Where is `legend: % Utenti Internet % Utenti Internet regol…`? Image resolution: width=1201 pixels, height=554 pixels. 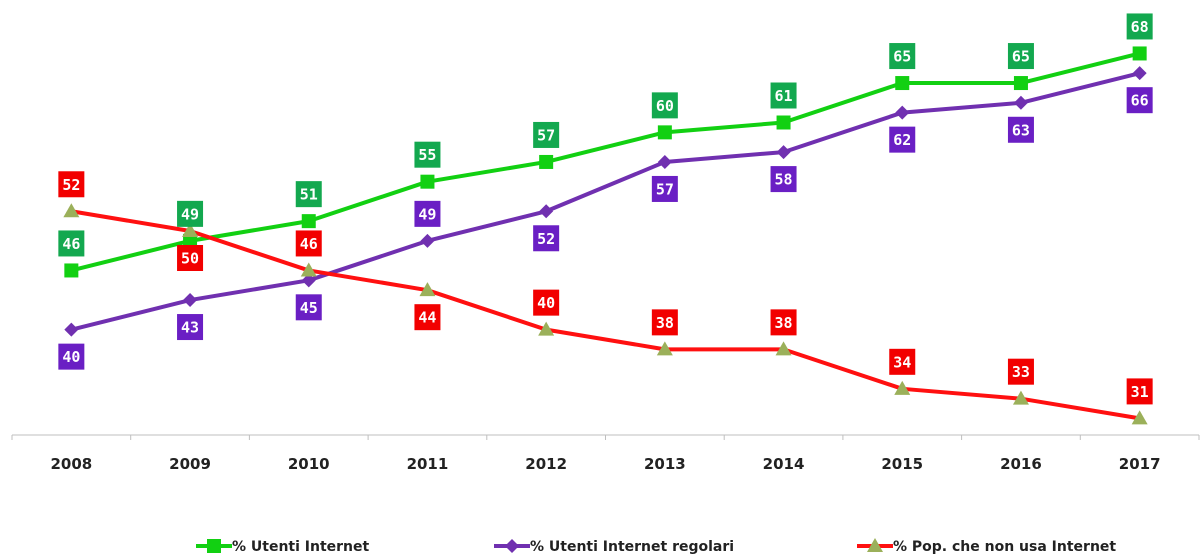
legend: % Utenti Internet % Utenti Internet regol… is located at coordinates (656, 546).